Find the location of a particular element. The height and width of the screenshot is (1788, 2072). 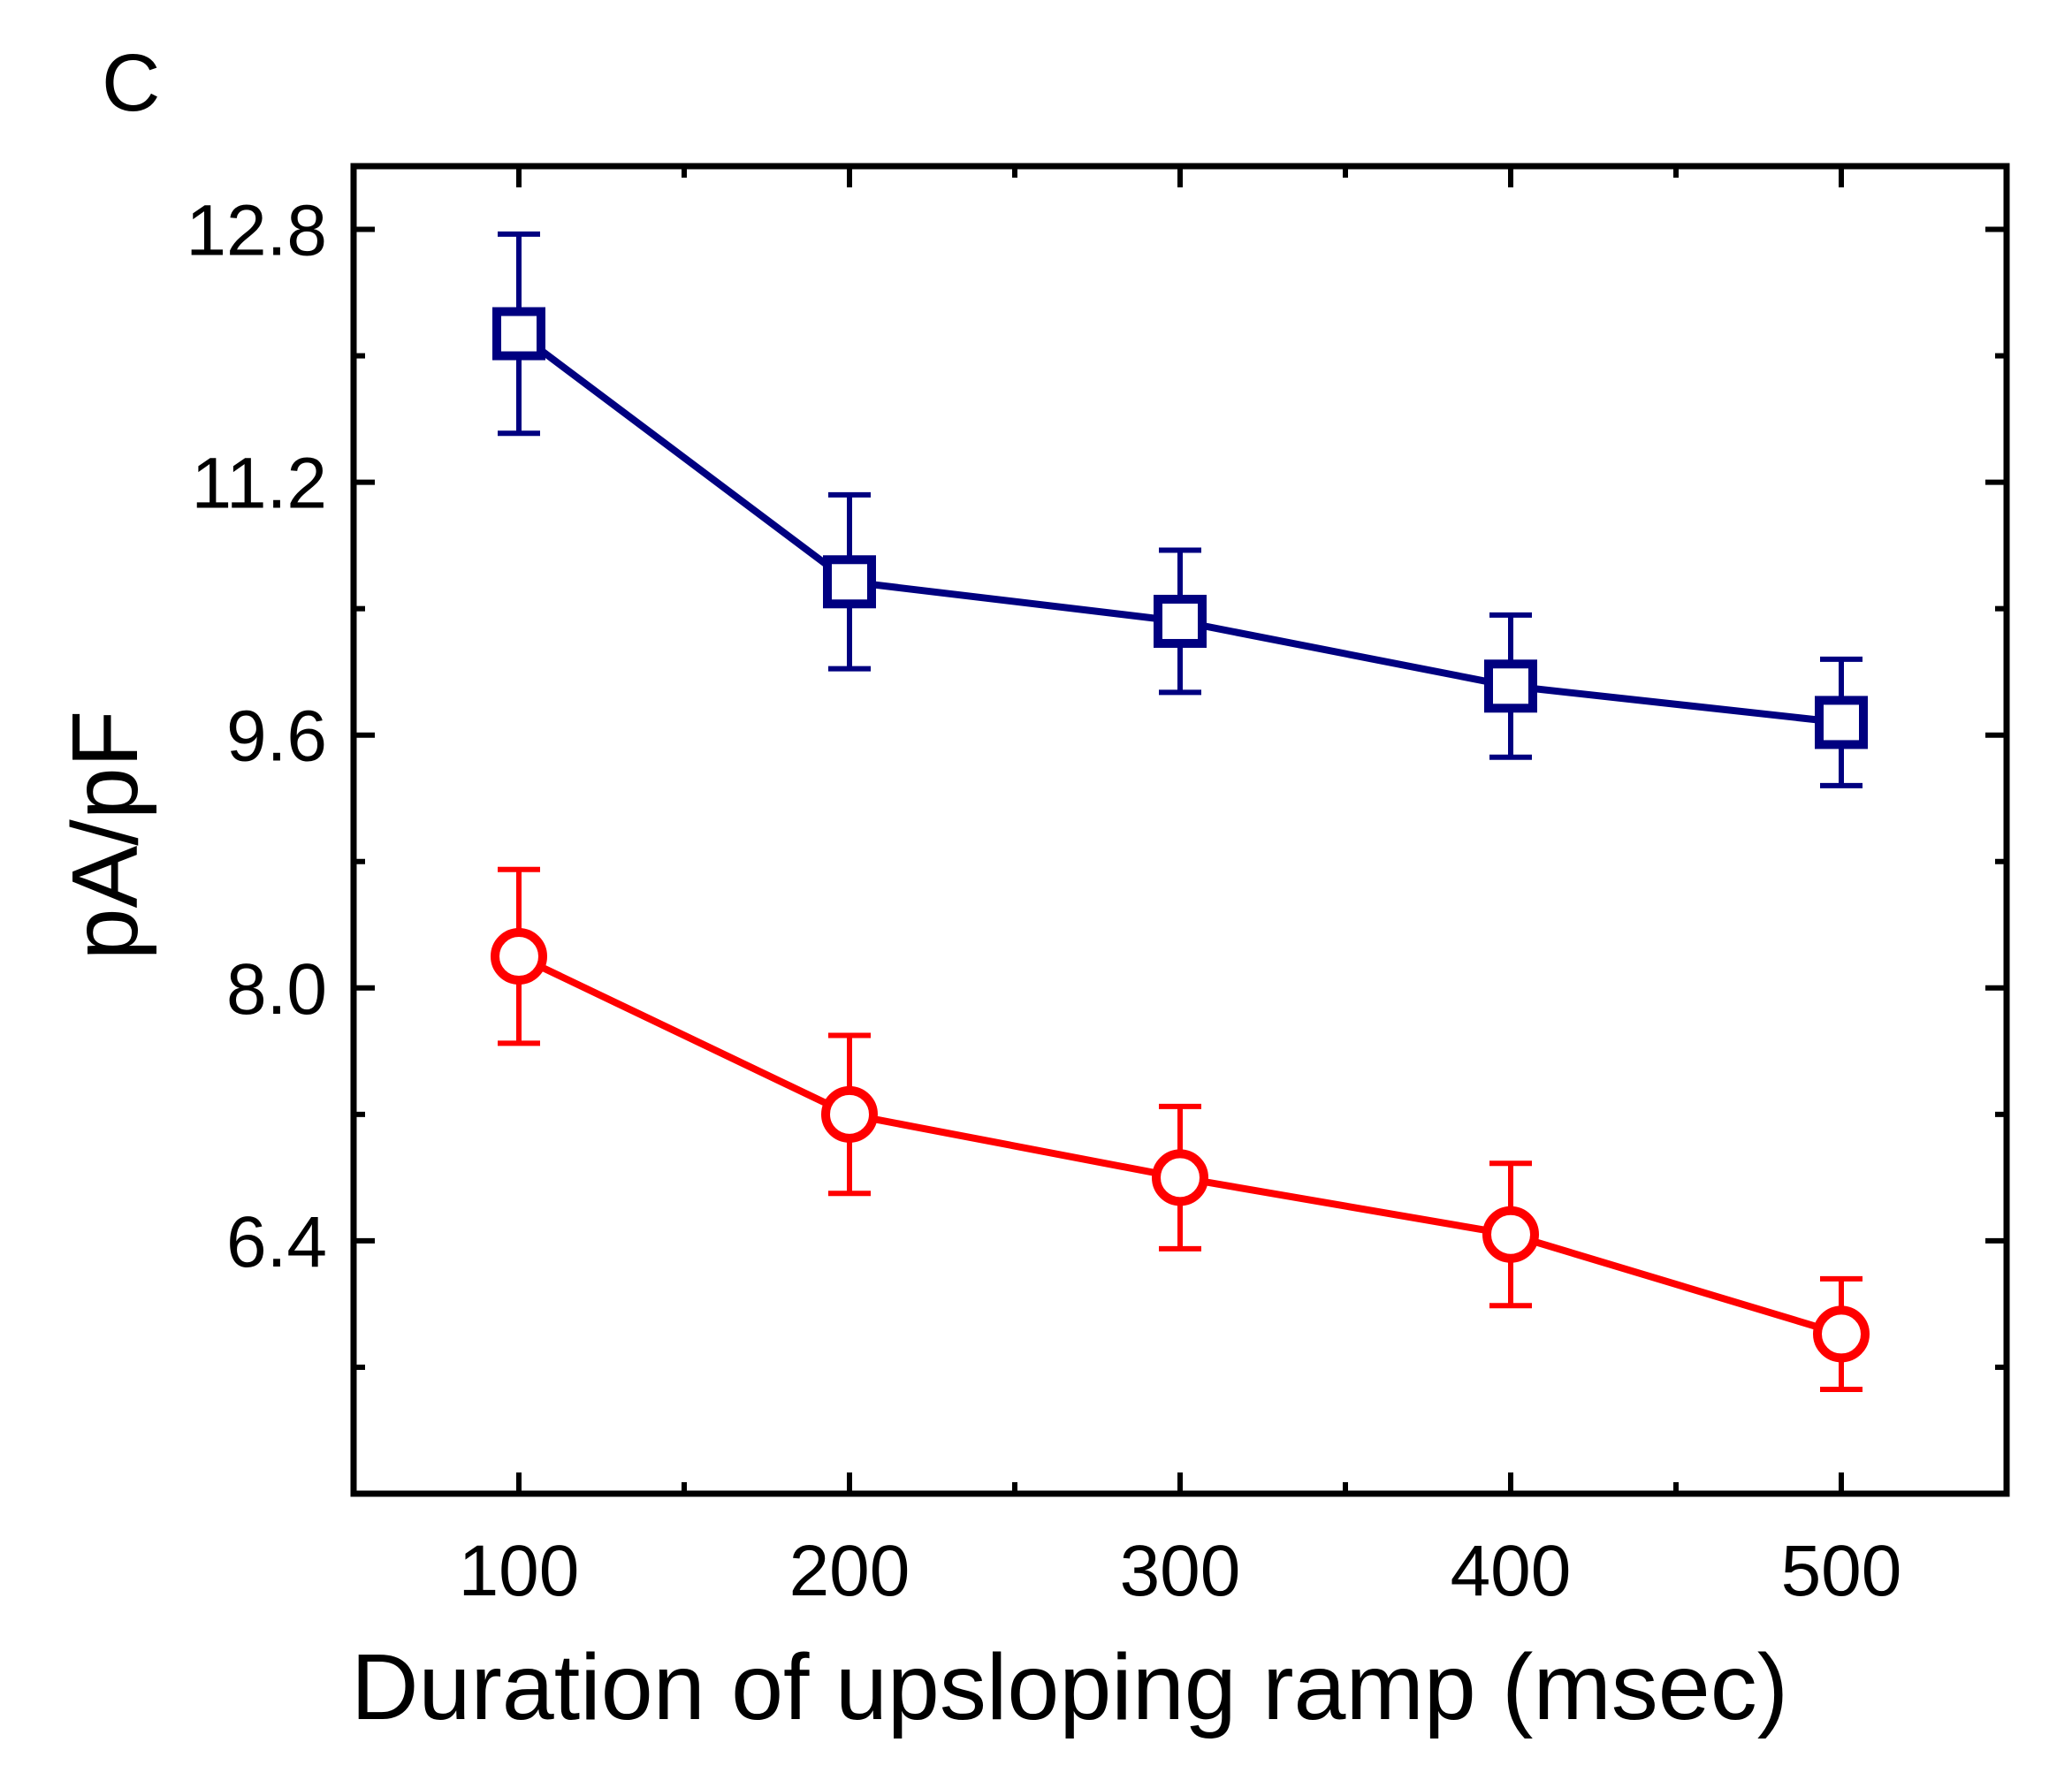

x-axis-label: Duration of upsloping ramp (msec) is located at coordinates (1069, 1687).